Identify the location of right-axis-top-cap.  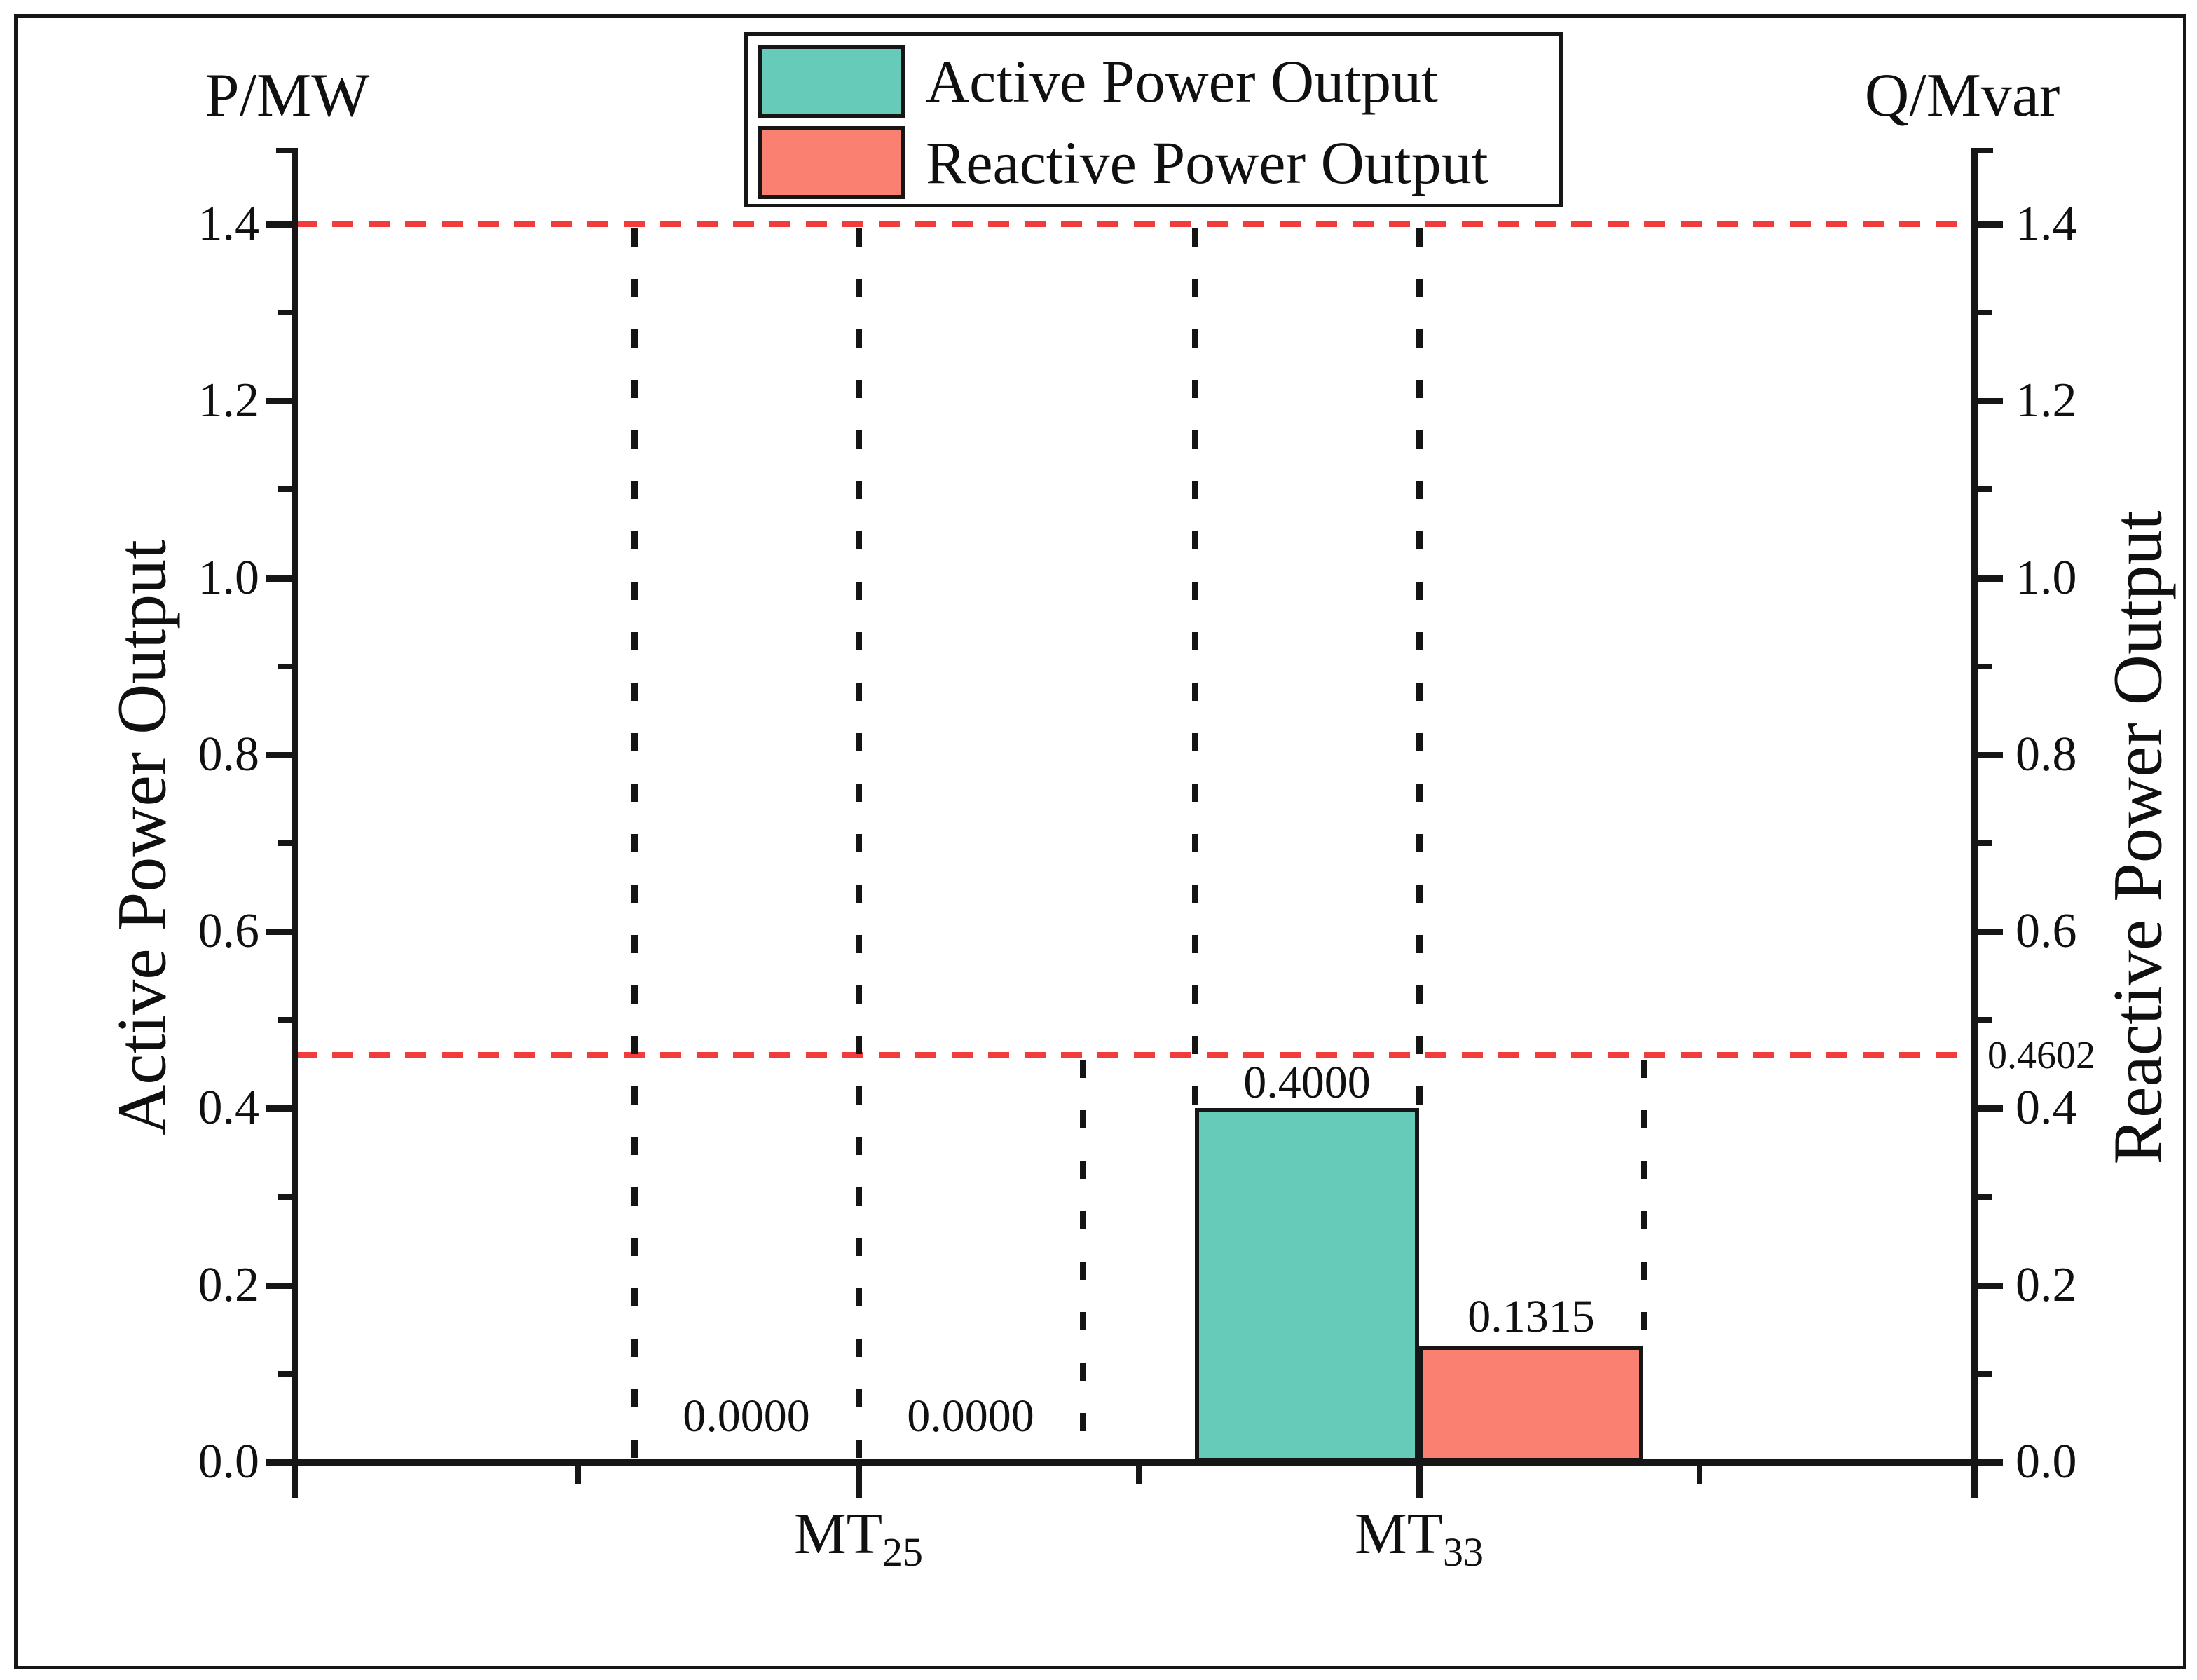
(1985, 150).